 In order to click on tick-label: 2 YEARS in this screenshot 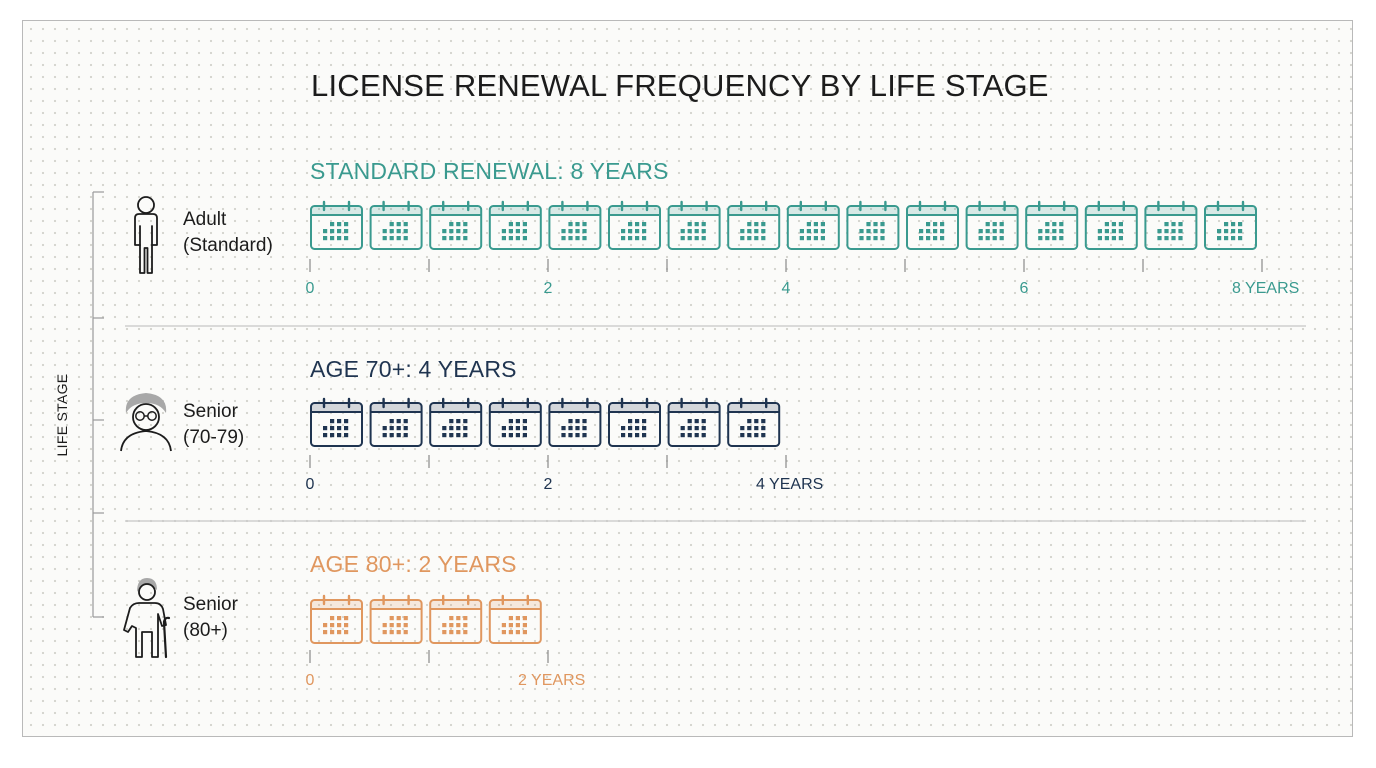, I will do `click(552, 680)`.